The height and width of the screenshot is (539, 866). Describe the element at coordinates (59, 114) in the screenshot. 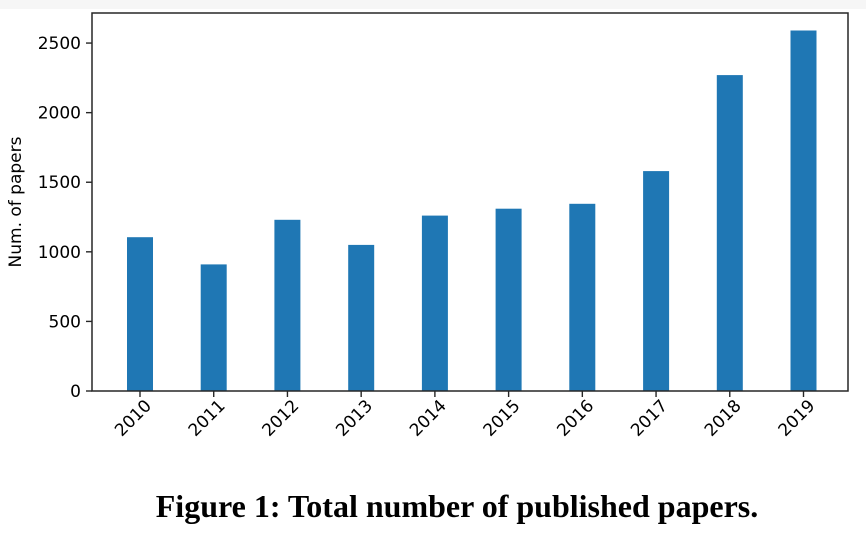

I see `y-axis-tick-label: 2000` at that location.